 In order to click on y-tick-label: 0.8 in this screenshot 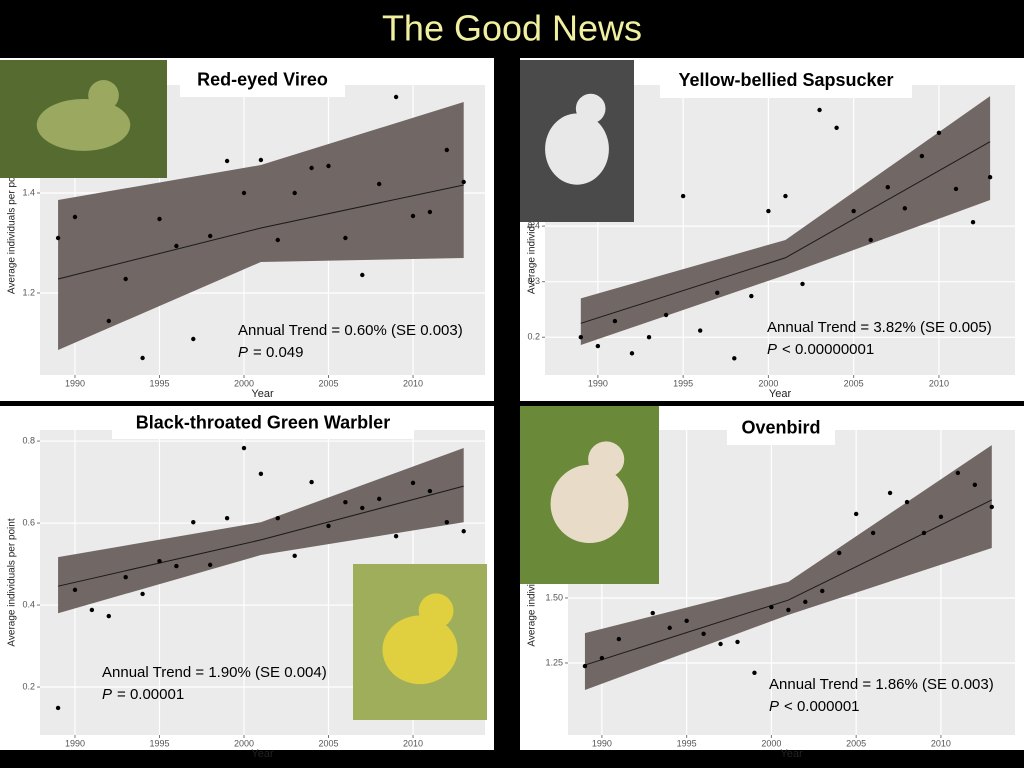, I will do `click(28, 440)`.